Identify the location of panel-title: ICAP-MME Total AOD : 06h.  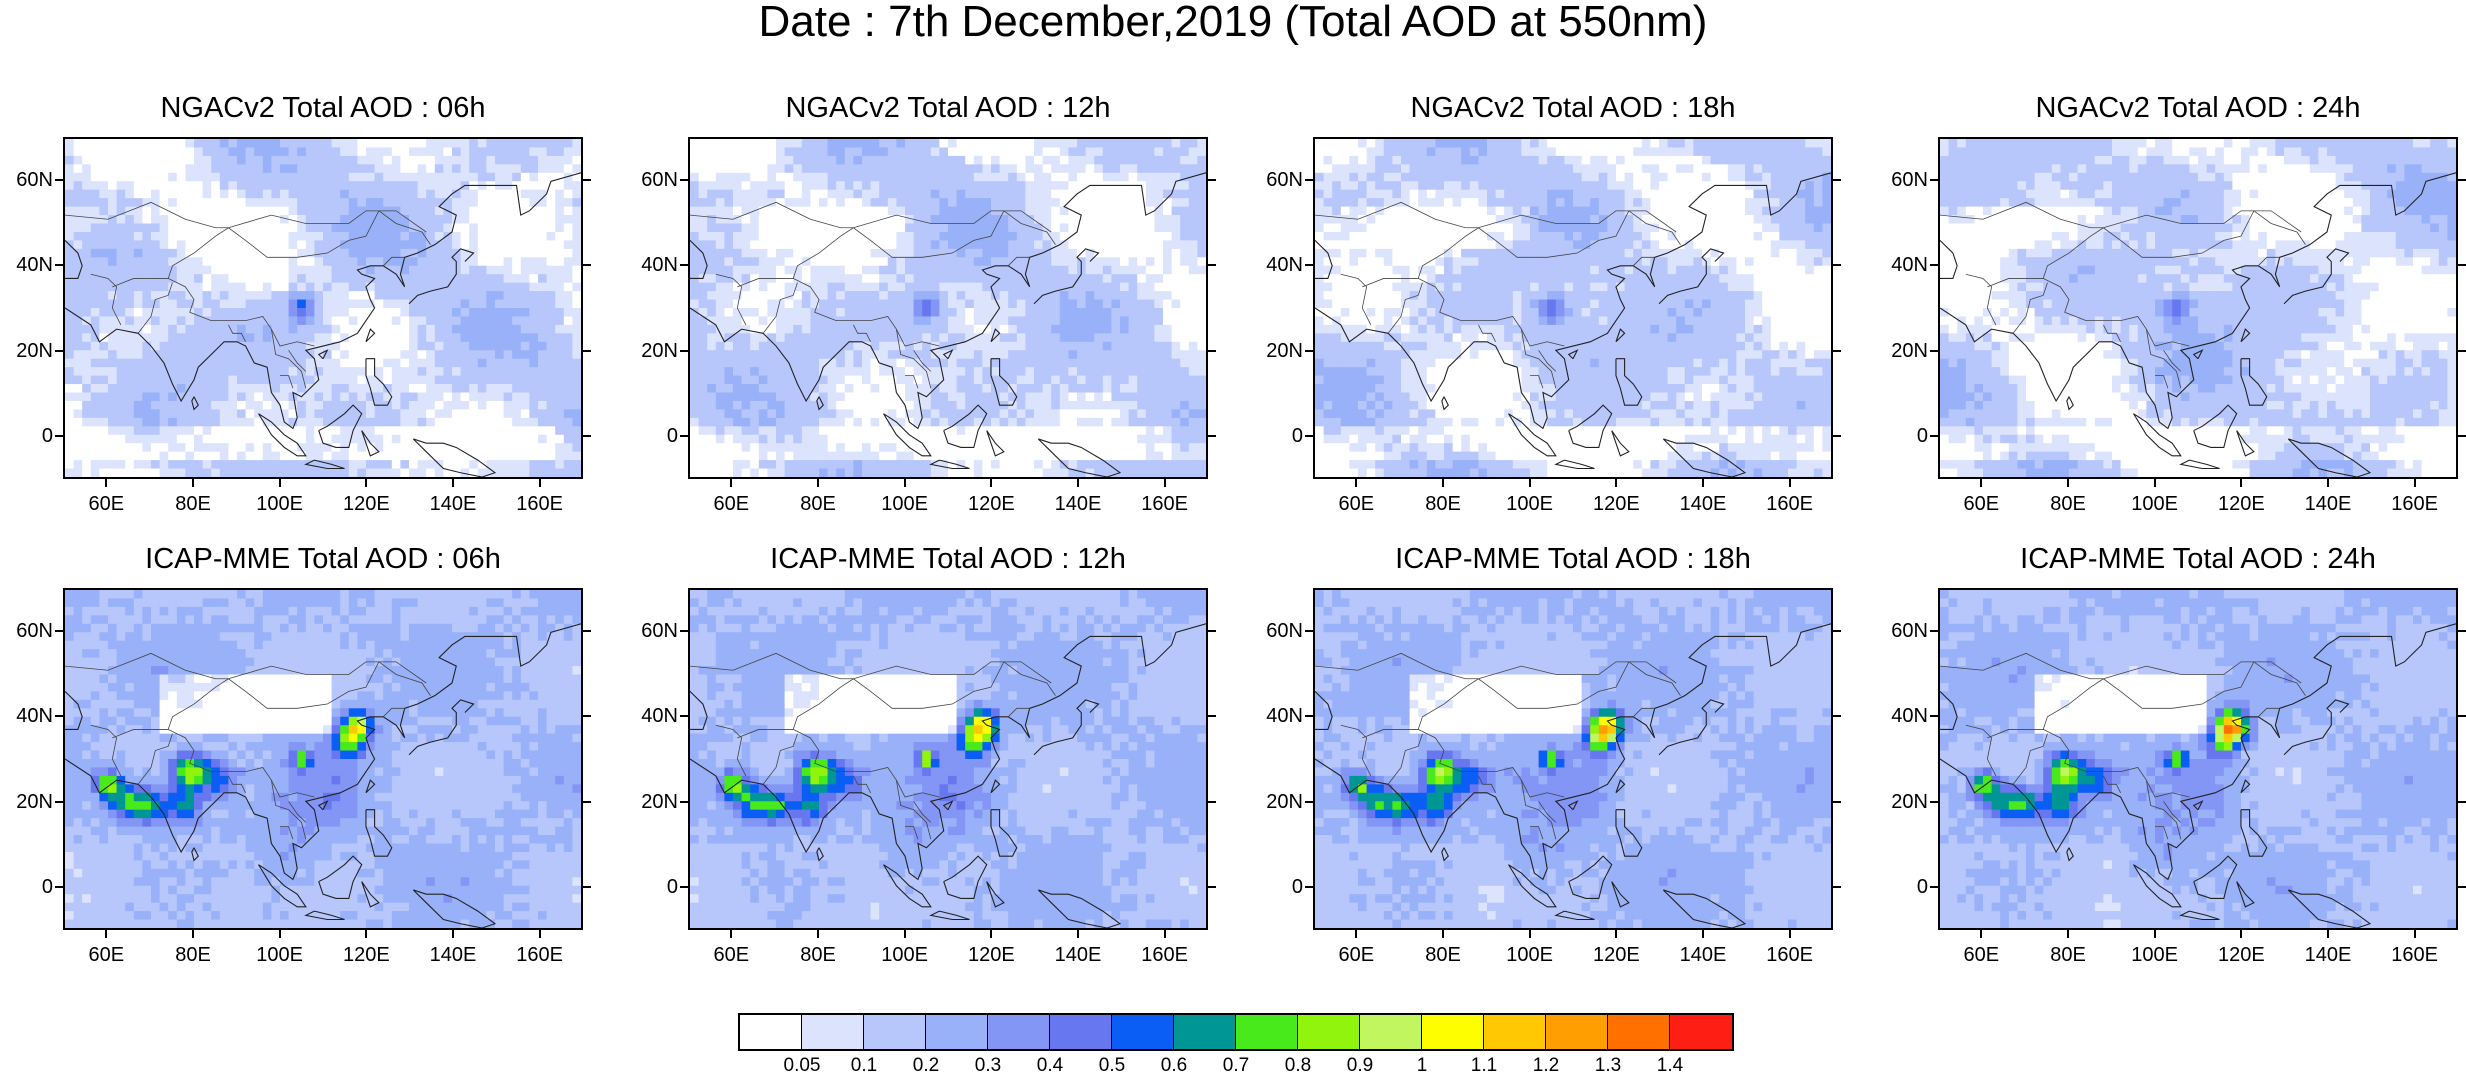
(323, 559).